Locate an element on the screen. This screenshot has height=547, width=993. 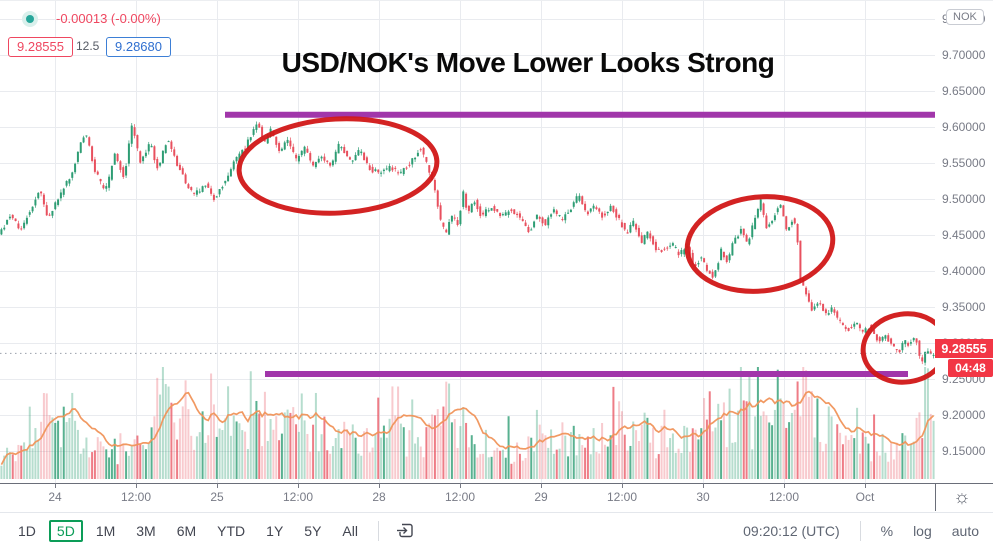
time-axis-label: 30 is located at coordinates (703, 497).